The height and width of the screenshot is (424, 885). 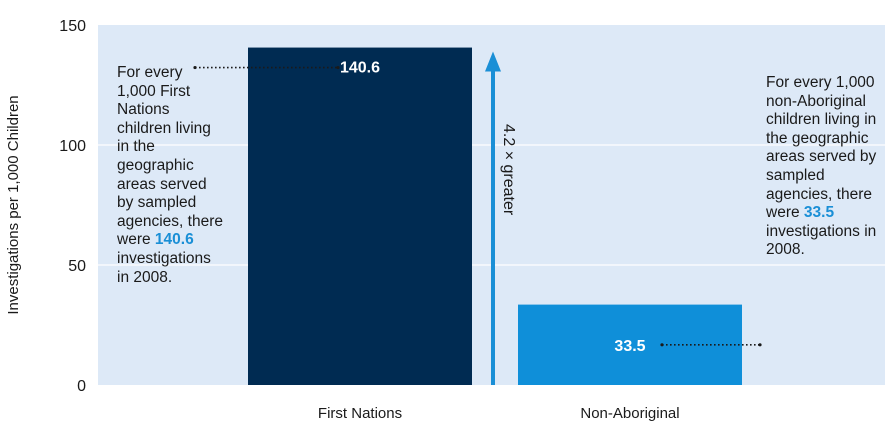 I want to click on bar-non-aboriginal, so click(x=630, y=344).